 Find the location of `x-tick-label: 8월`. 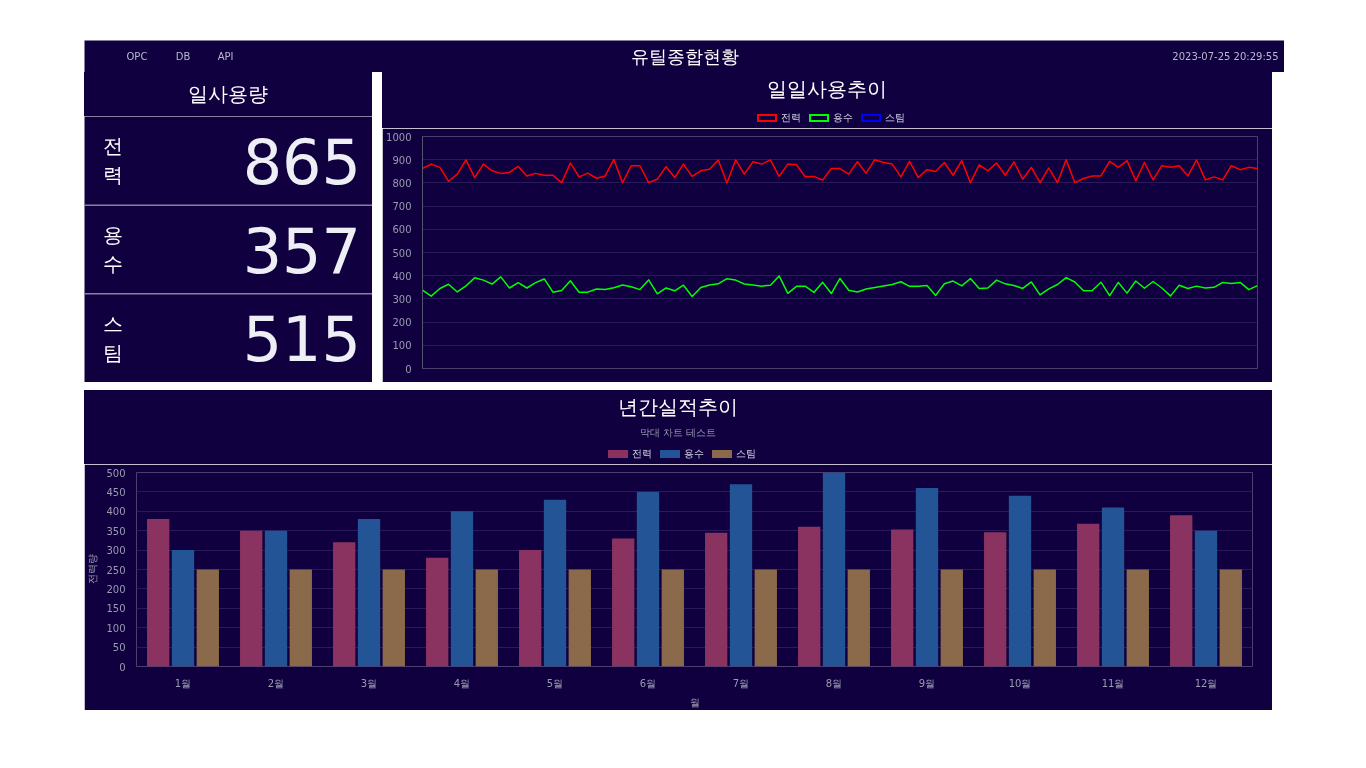

x-tick-label: 8월 is located at coordinates (834, 683).